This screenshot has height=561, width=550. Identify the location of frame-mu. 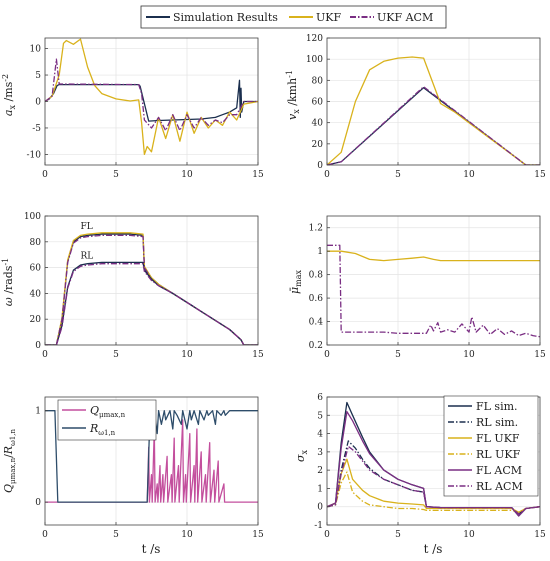
(433, 280).